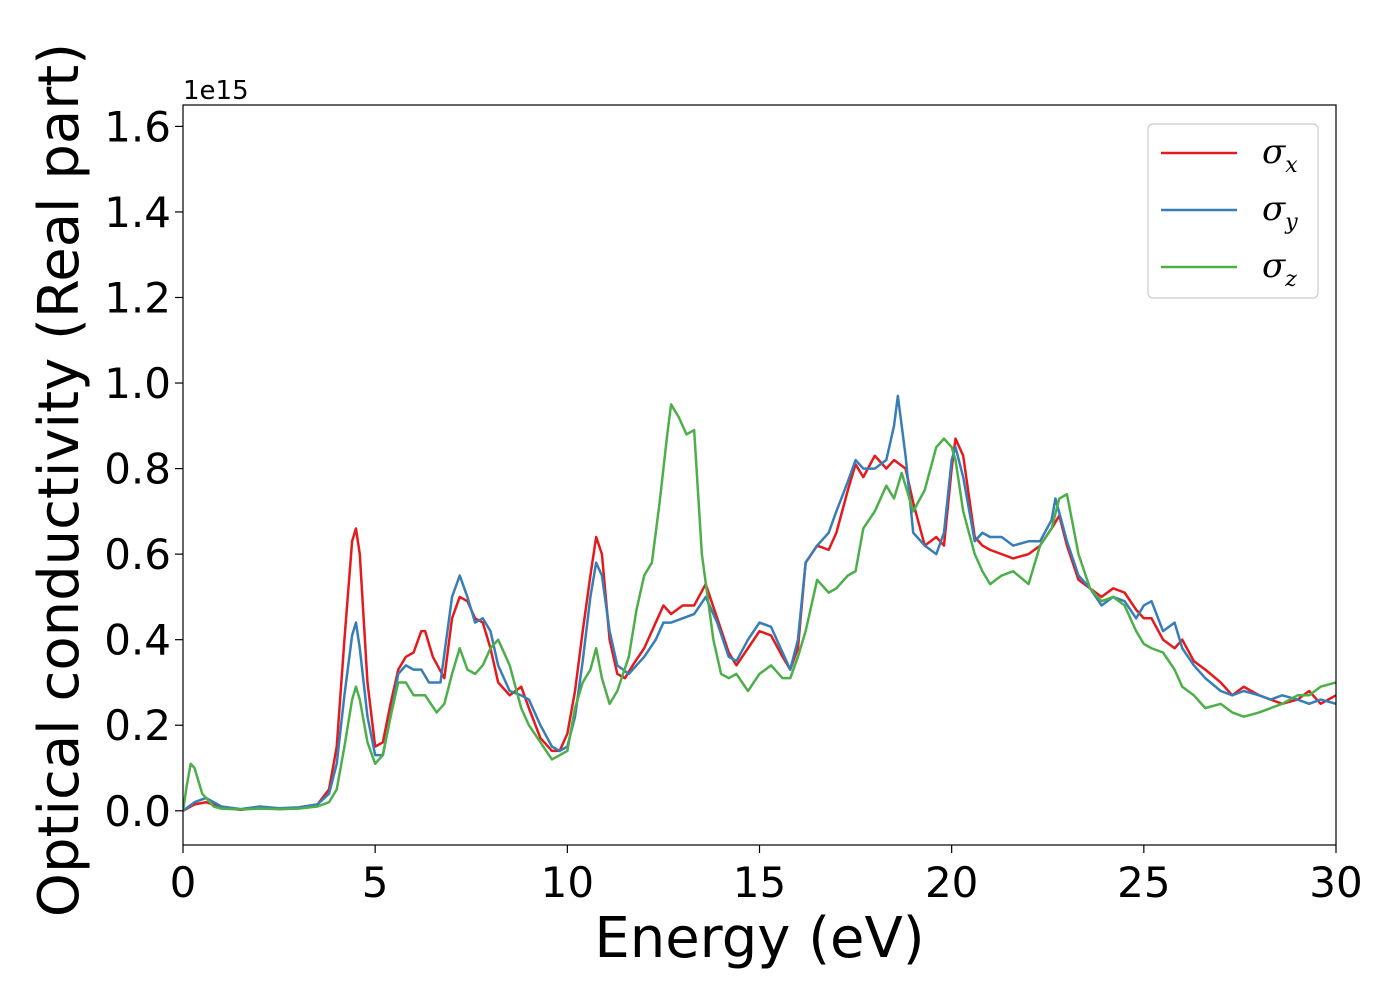 The image size is (1400, 1000). Describe the element at coordinates (1279, 269) in the screenshot. I see `legend-label-z: σz` at that location.